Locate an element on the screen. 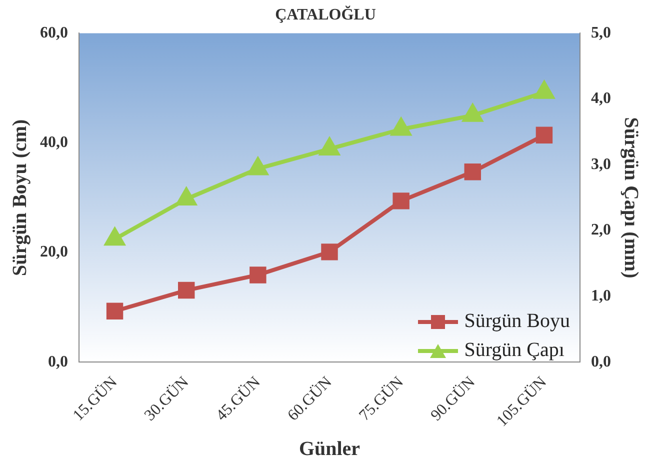  chart-title: ÇATALOĞLU is located at coordinates (325, 15).